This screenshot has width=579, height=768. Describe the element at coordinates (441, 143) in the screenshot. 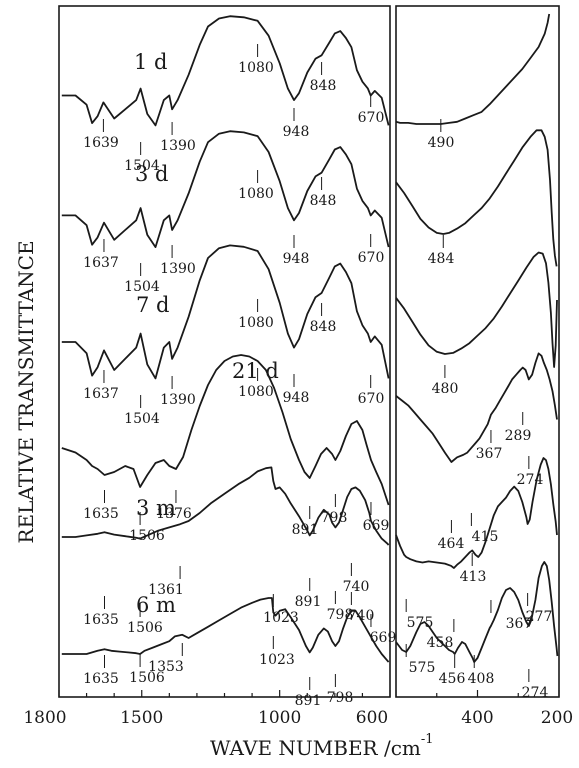

I see `band-label-1-490: 490` at that location.